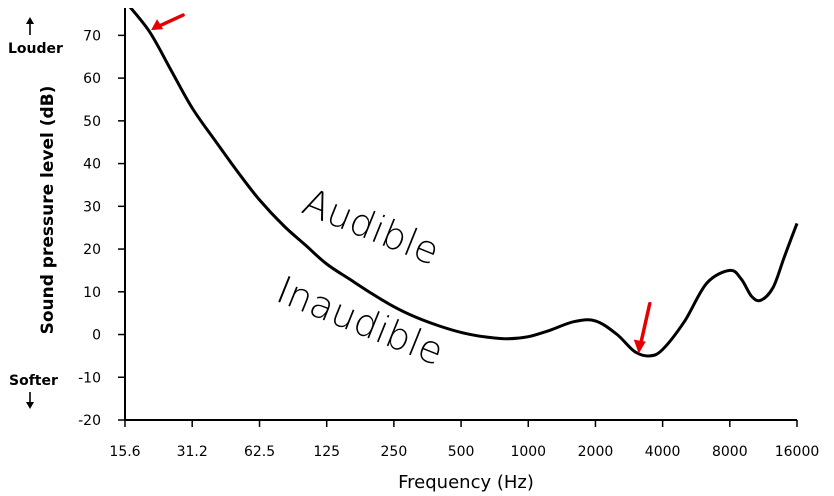  Describe the element at coordinates (394, 452) in the screenshot. I see `x-tick-label: 250` at that location.